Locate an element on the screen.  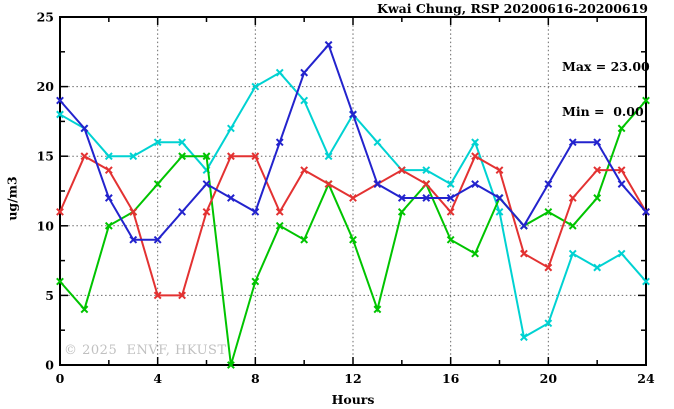
x-tick-label: 0 is located at coordinates (60, 378).